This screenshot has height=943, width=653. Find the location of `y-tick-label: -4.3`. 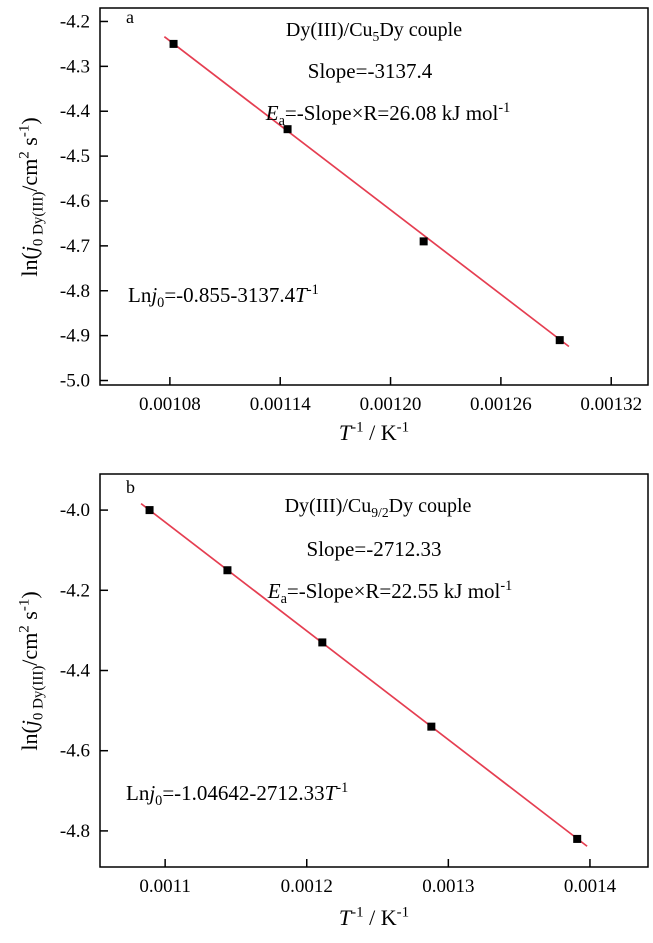

y-tick-label: -4.3 is located at coordinates (75, 66).